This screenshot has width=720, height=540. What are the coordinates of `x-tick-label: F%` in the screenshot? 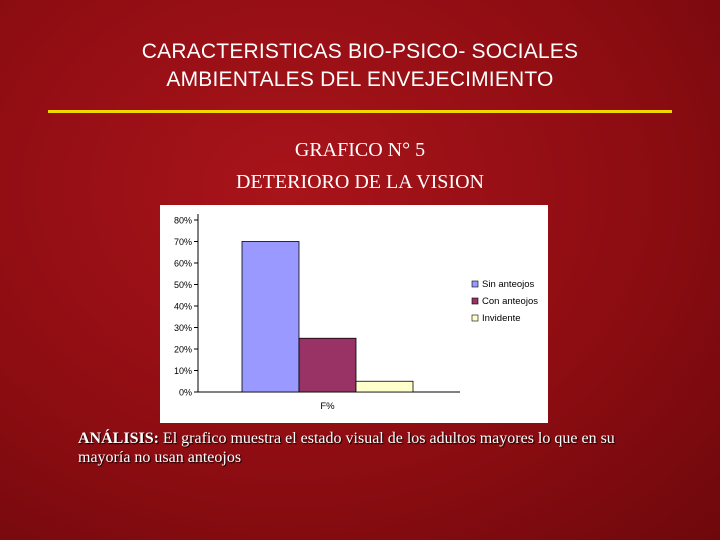 It's located at (327, 406).